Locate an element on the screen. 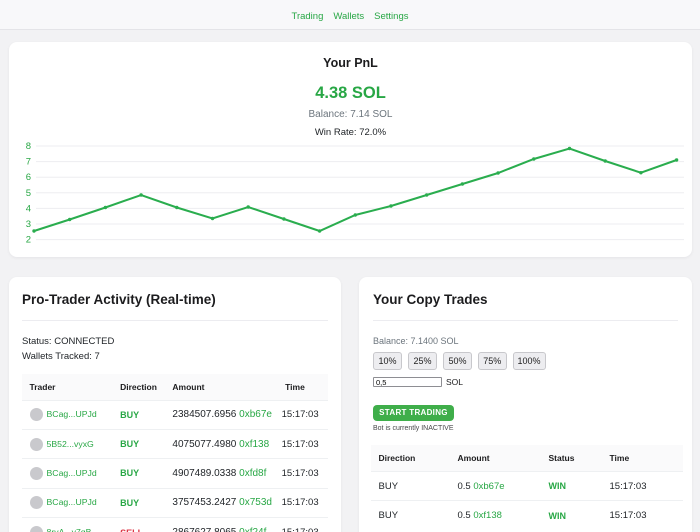 Image resolution: width=700 pixels, height=532 pixels. svg-text: 6 is located at coordinates (28, 177).